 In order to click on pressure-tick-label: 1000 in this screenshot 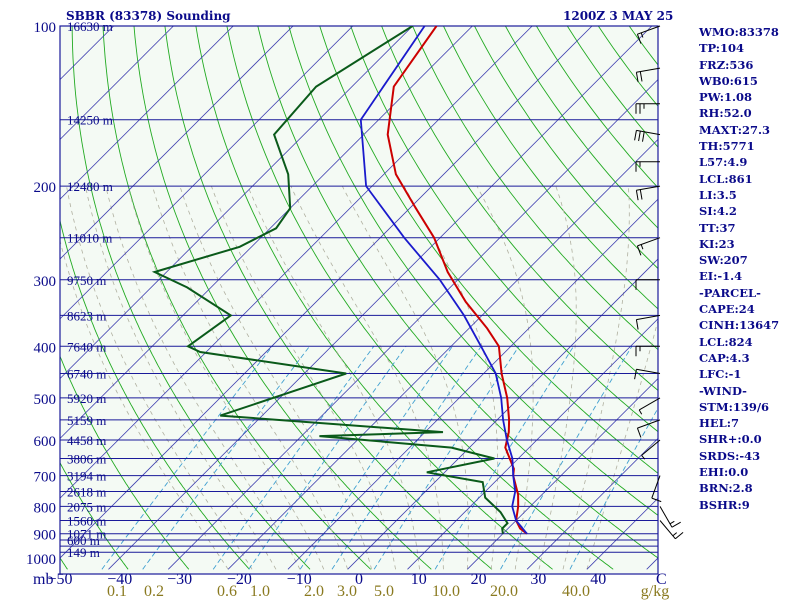, I will do `click(41, 560)`.